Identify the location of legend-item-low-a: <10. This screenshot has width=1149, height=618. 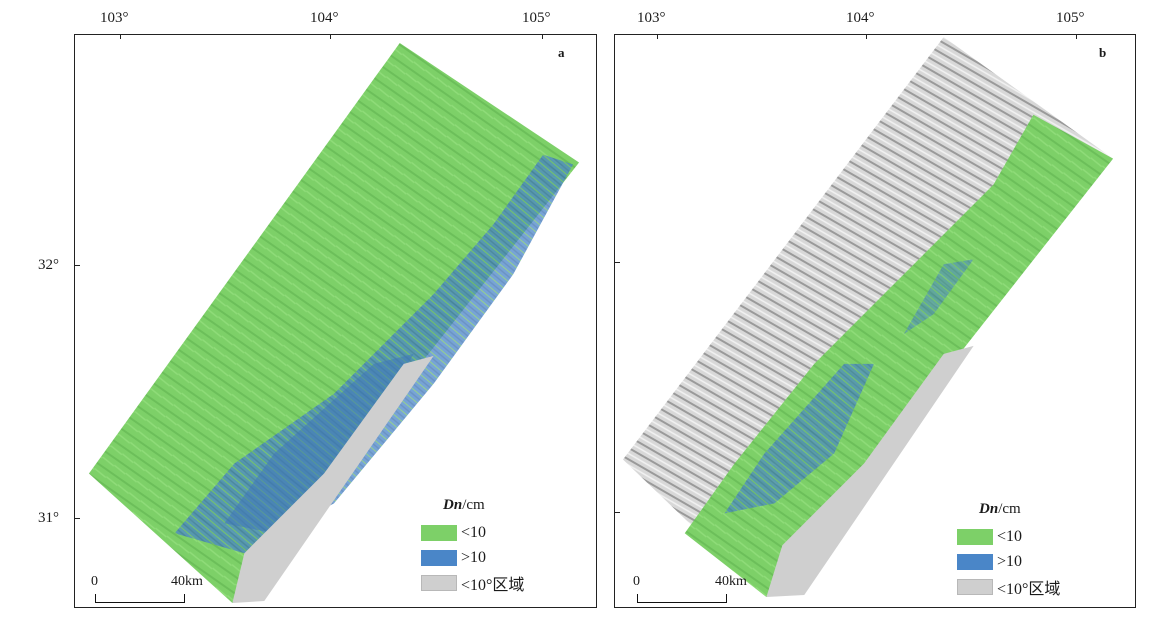
(472, 532).